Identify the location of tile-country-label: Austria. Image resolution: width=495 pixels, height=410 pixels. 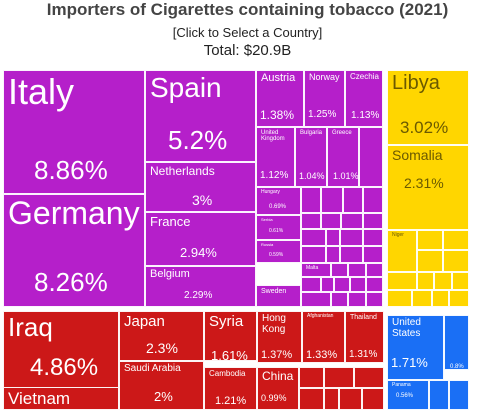
(278, 78).